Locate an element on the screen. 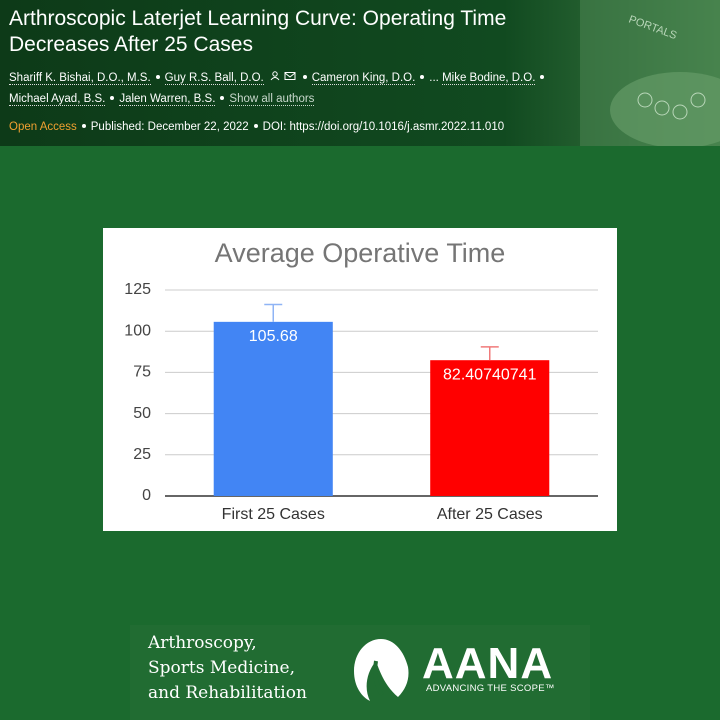 Image resolution: width=720 pixels, height=720 pixels. y-tick-label: 100 is located at coordinates (137, 330).